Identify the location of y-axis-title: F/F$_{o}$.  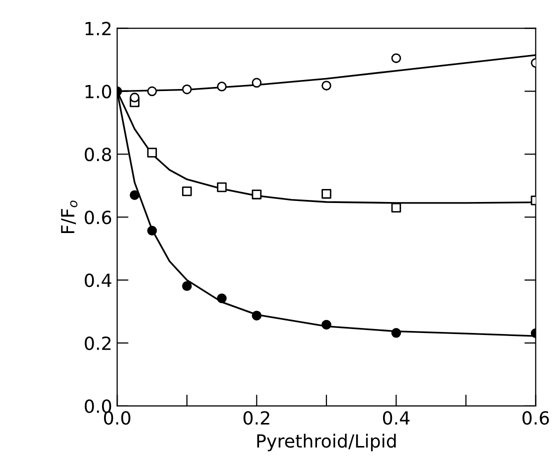
(69, 217).